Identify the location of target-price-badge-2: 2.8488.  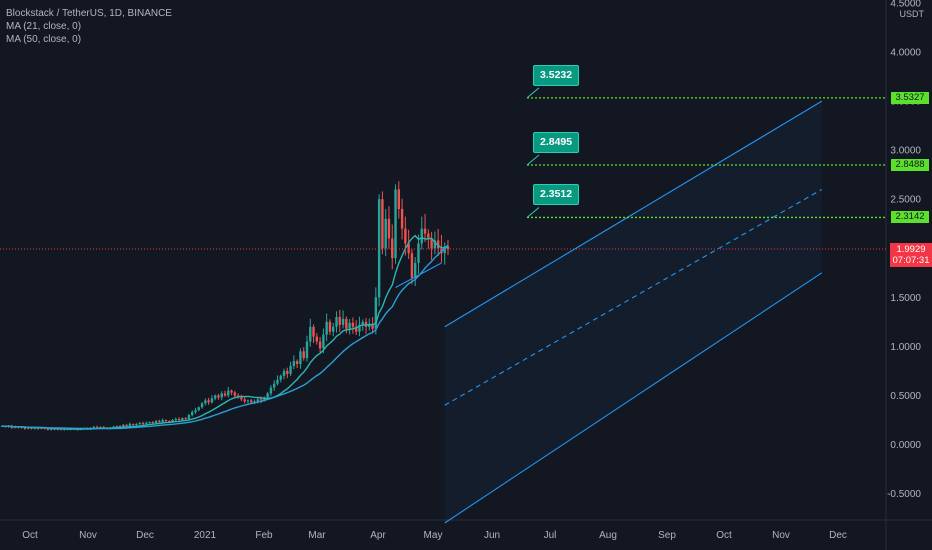
(910, 165).